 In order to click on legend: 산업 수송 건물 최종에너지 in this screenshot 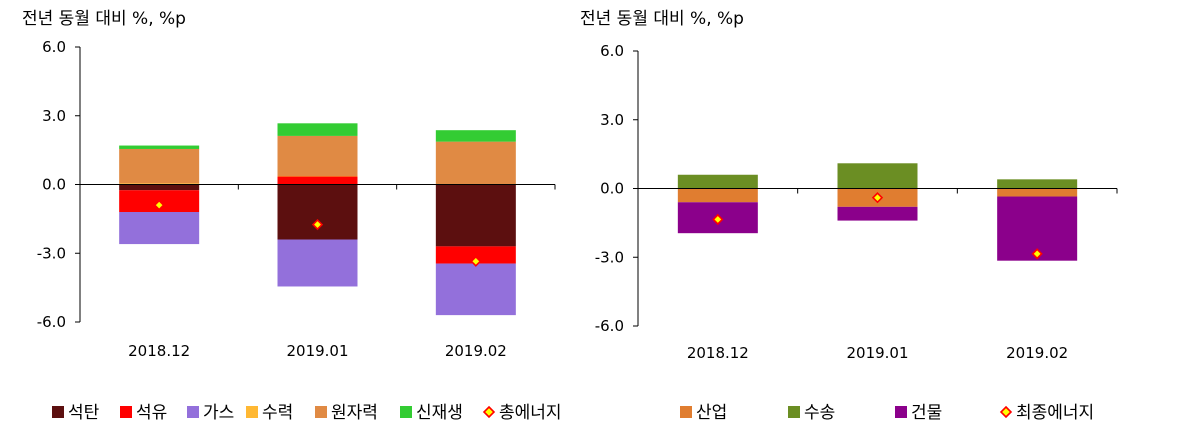, I will do `click(887, 413)`.